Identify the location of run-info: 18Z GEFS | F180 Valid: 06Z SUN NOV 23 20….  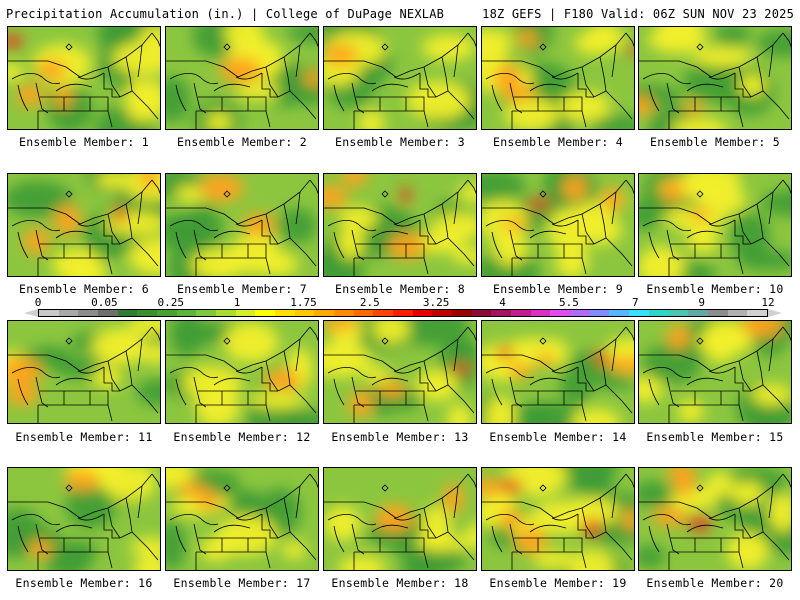
(638, 14).